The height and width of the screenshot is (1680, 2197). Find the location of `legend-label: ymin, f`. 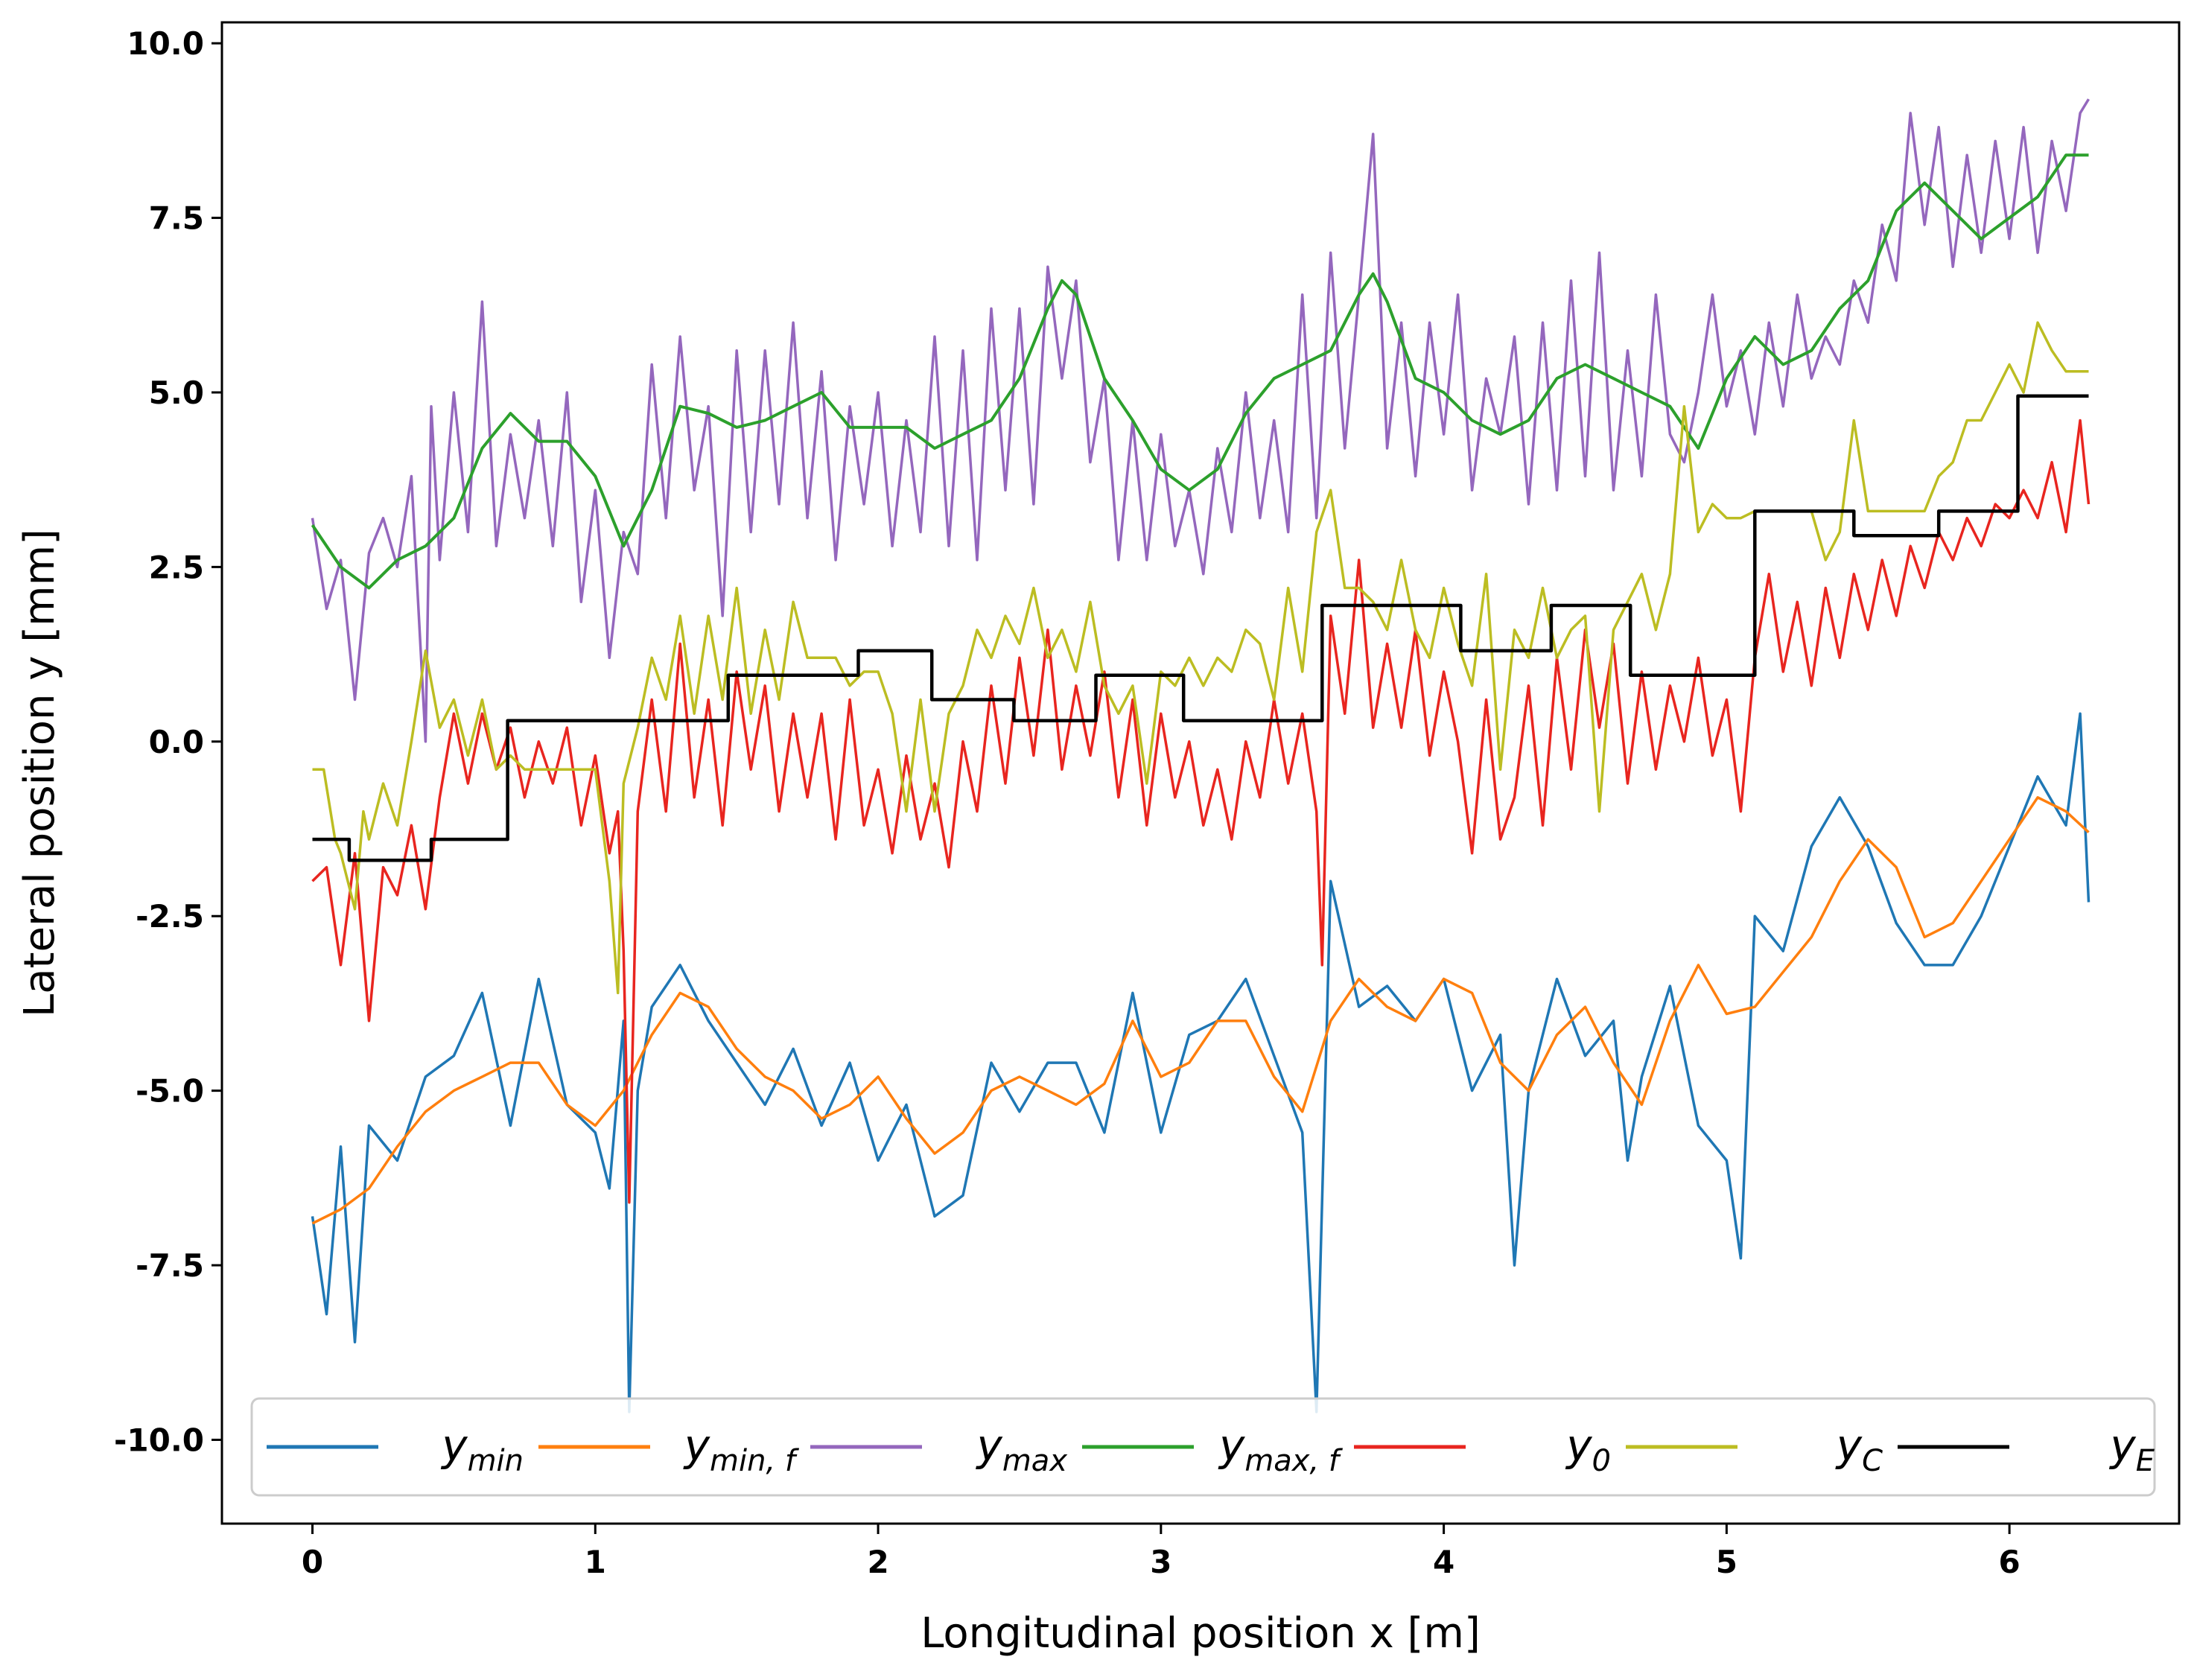

legend-label: ymin, f is located at coordinates (741, 1449).